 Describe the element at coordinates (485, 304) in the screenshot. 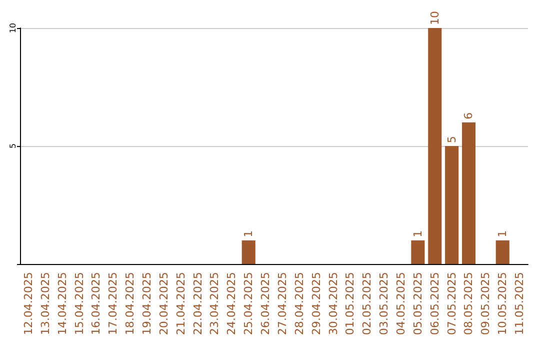

I see `x-tick-label: 09.05.2025` at that location.